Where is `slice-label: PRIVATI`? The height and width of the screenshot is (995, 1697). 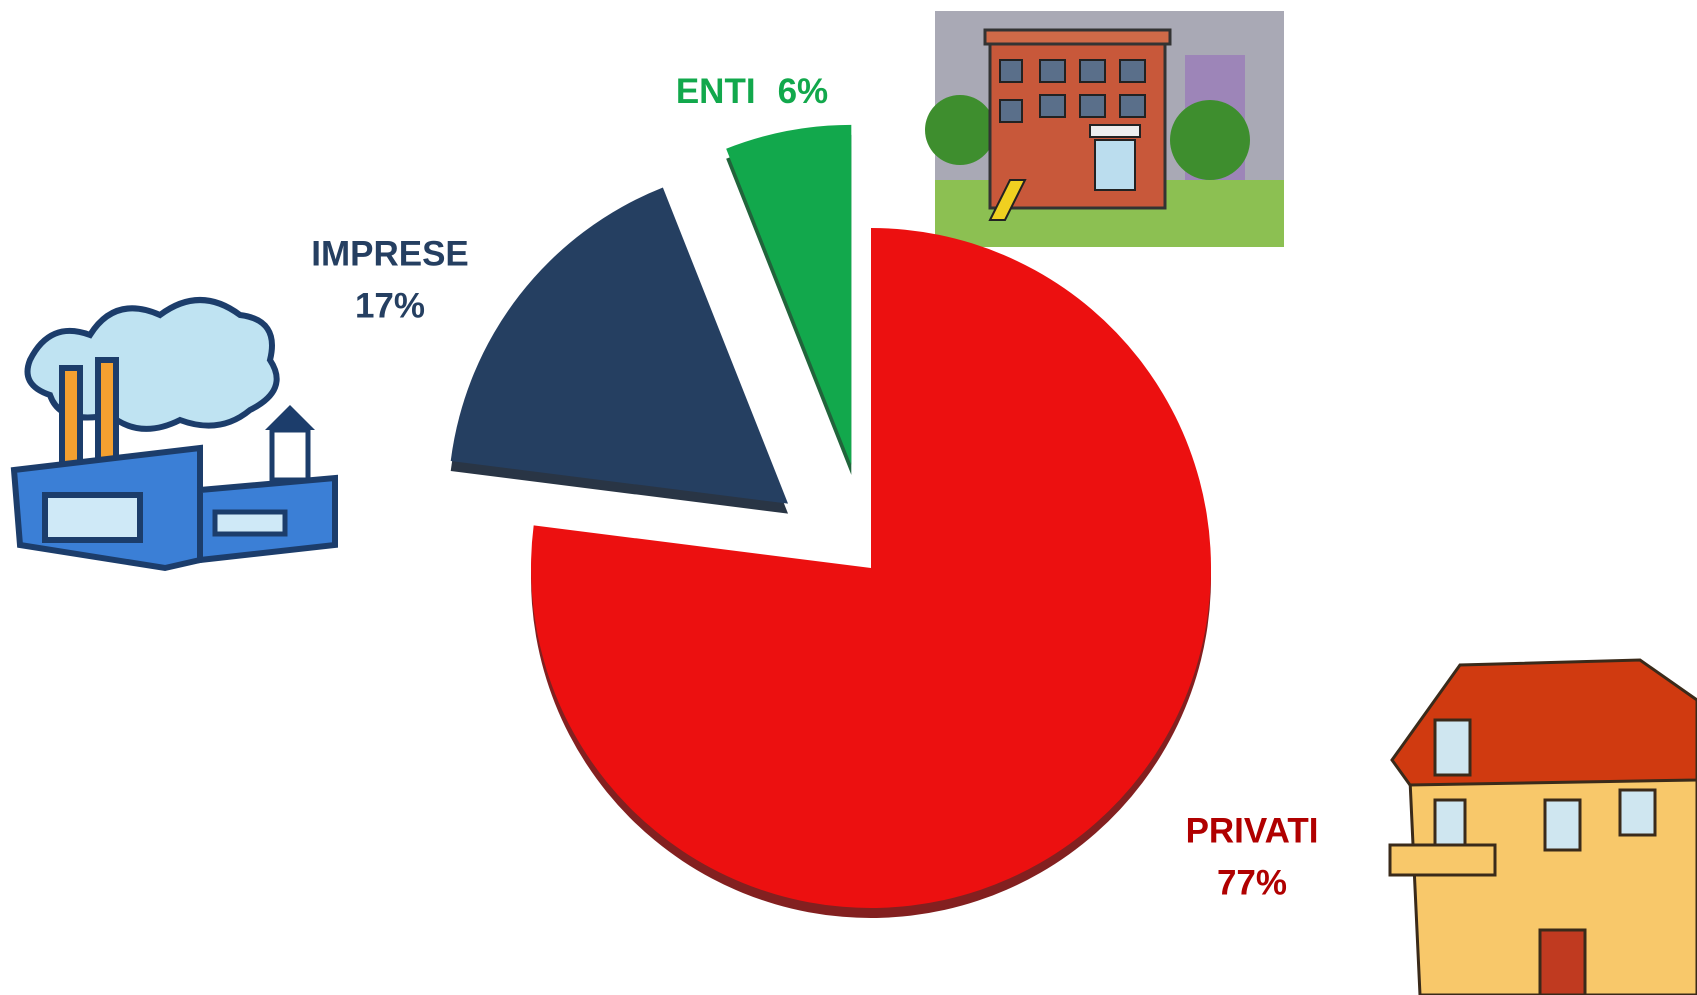 slice-label: PRIVATI is located at coordinates (1252, 830).